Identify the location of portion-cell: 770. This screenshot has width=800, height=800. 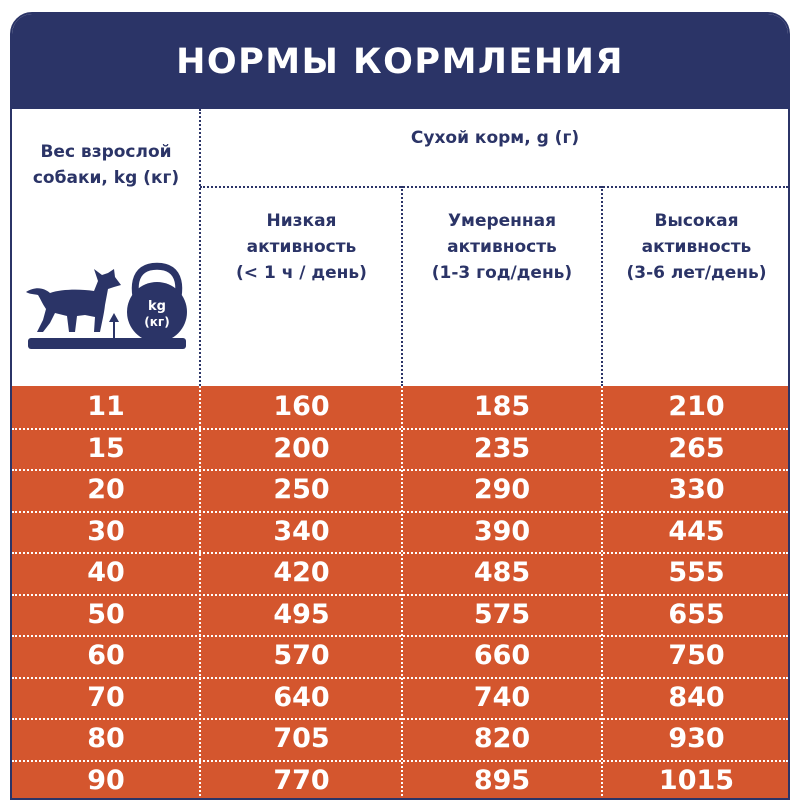
(301, 780).